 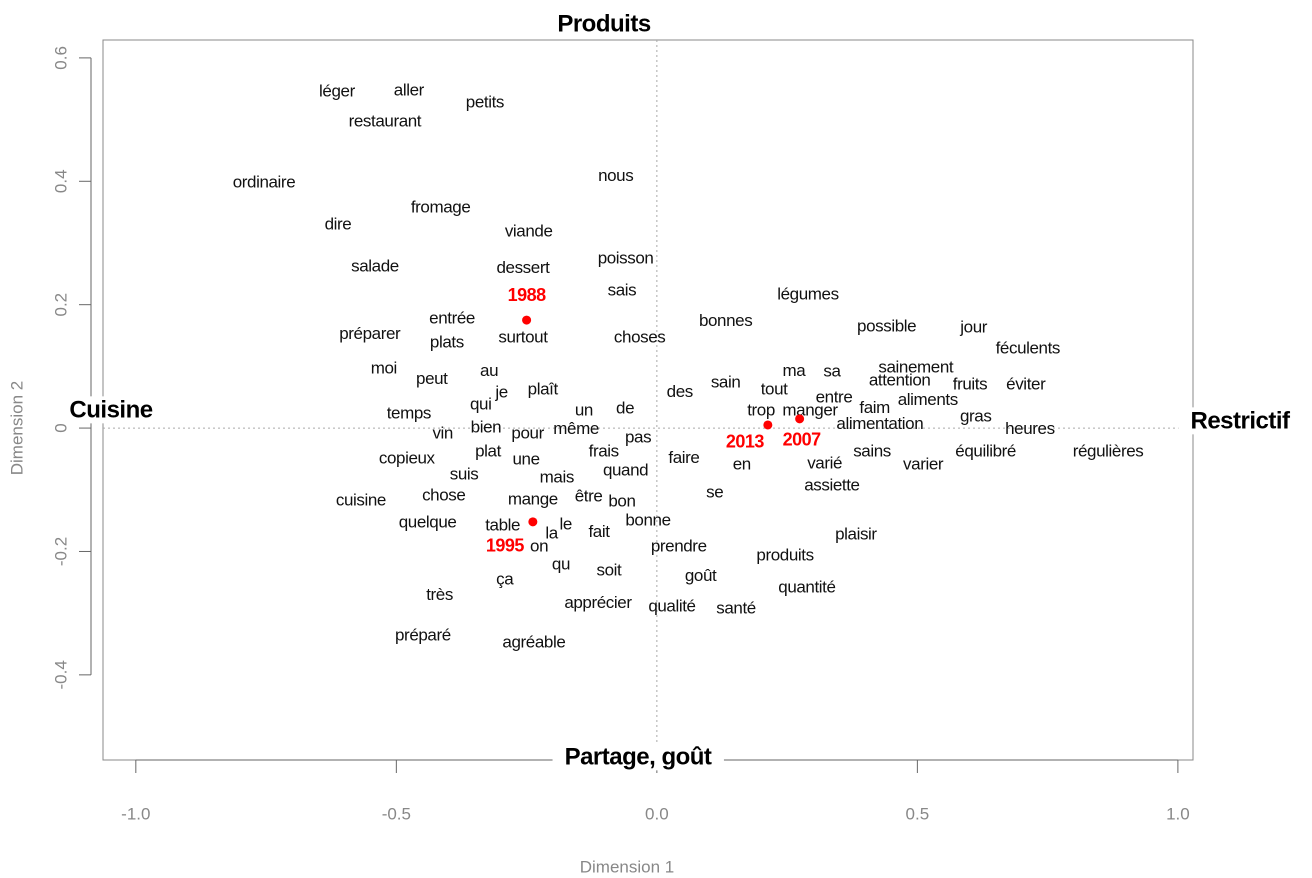 I want to click on word: nous, so click(x=615, y=175).